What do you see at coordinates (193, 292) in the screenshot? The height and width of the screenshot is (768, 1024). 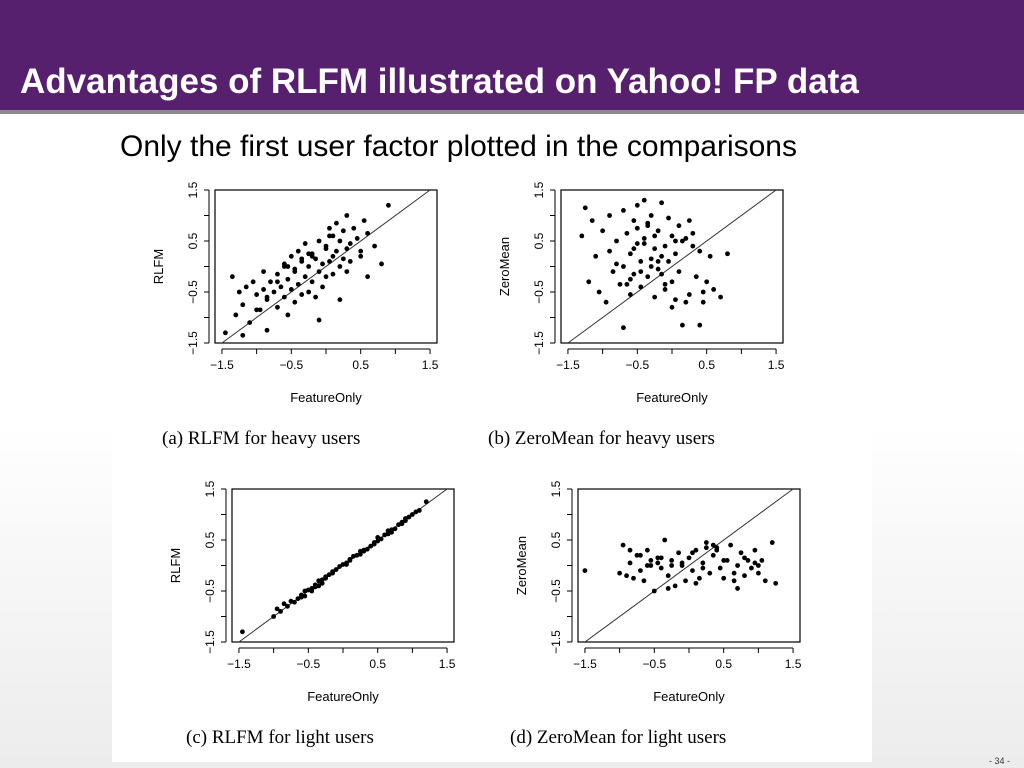 I see `y-tick-label: −0.5` at bounding box center [193, 292].